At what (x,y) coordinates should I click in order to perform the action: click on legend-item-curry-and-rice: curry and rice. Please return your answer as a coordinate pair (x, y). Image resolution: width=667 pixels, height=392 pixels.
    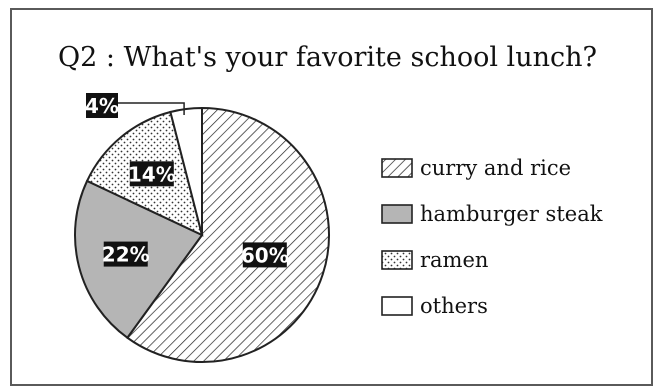
    Looking at the image, I should click on (476, 168).